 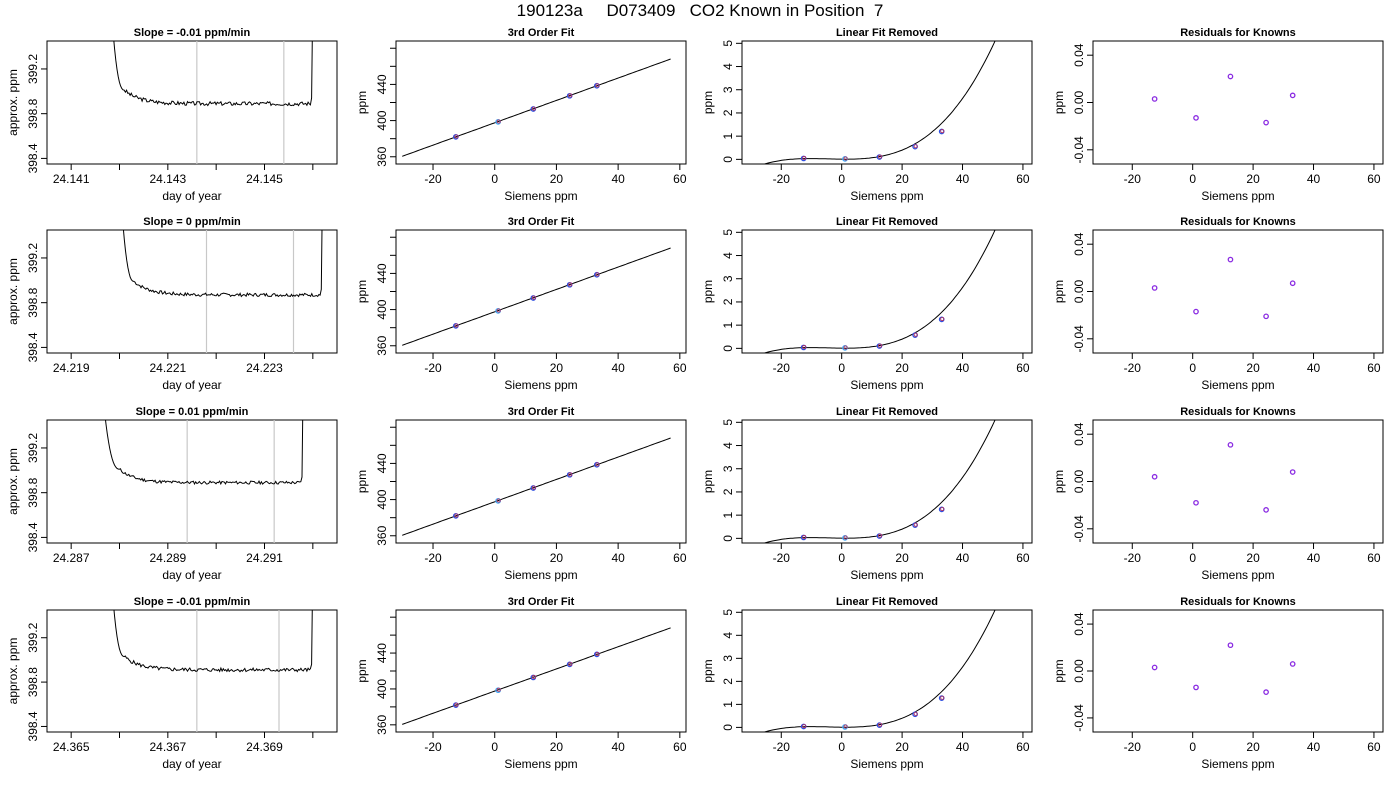 I want to click on x-tick-label: 24.291, so click(x=264, y=558).